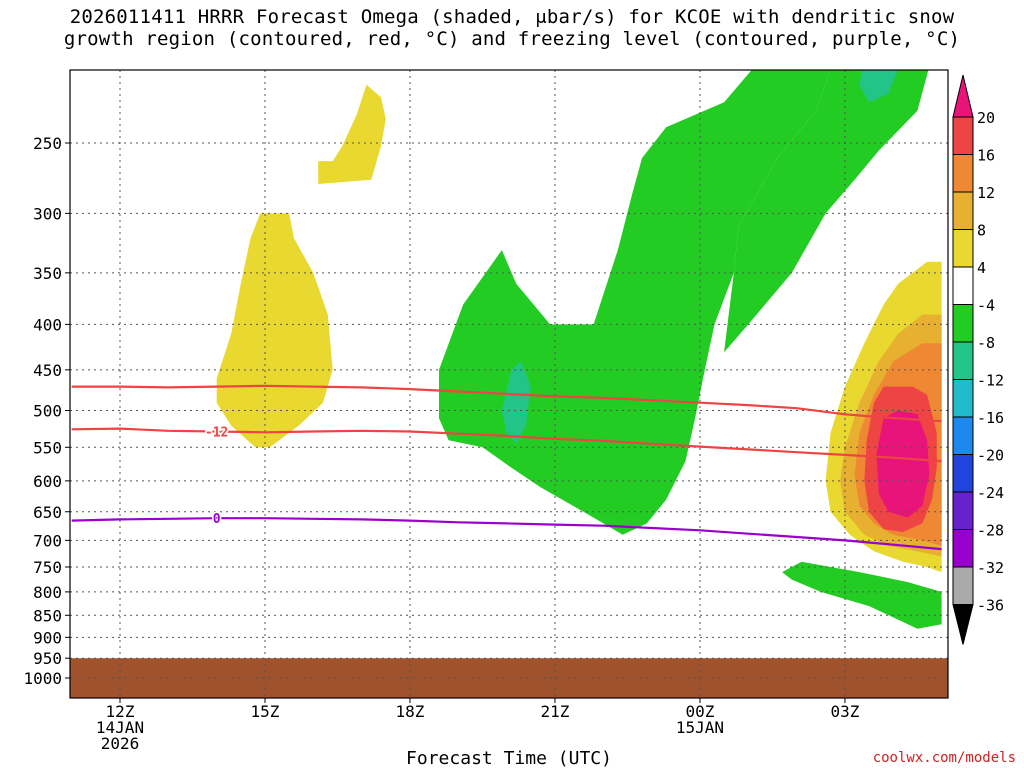 The image size is (1024, 768). What do you see at coordinates (216, 433) in the screenshot?
I see `contour-label-dgz-bottom: -12` at bounding box center [216, 433].